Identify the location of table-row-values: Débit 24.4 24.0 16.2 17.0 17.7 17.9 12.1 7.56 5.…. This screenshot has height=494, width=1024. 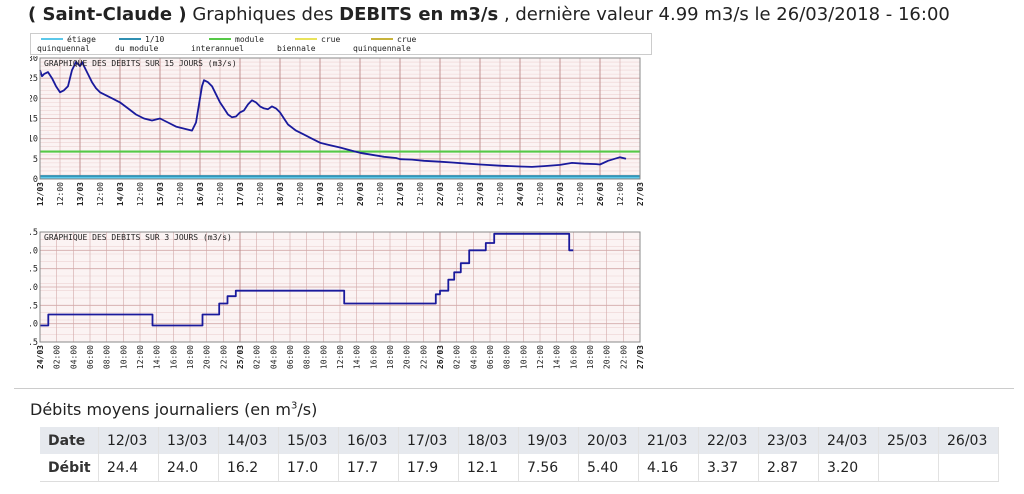
(519, 468).